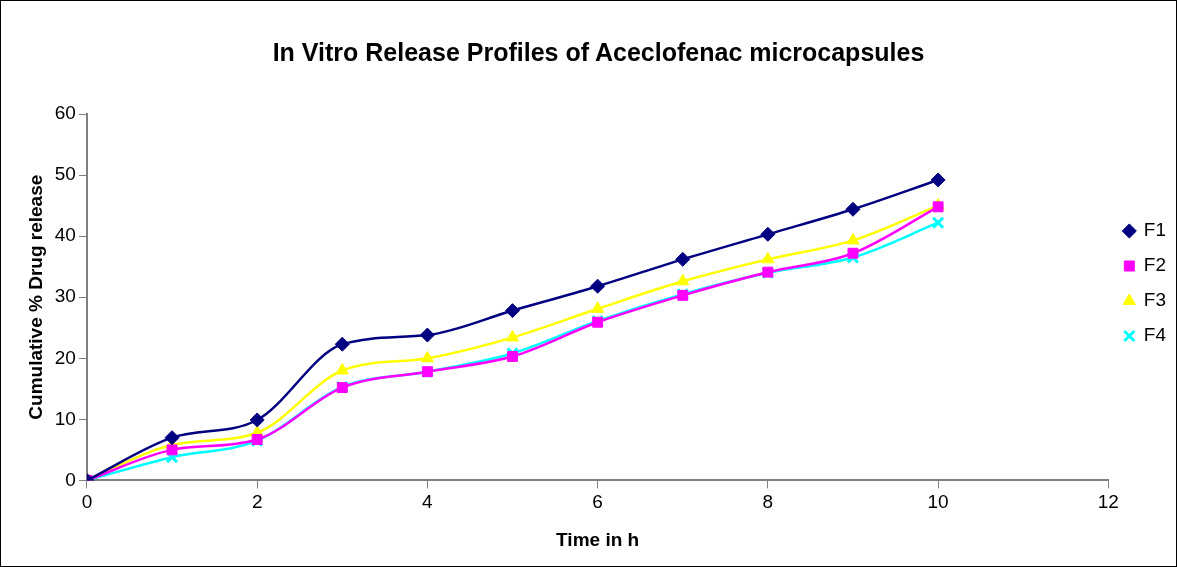 Image resolution: width=1177 pixels, height=567 pixels. I want to click on x-tick-label: 12, so click(1108, 502).